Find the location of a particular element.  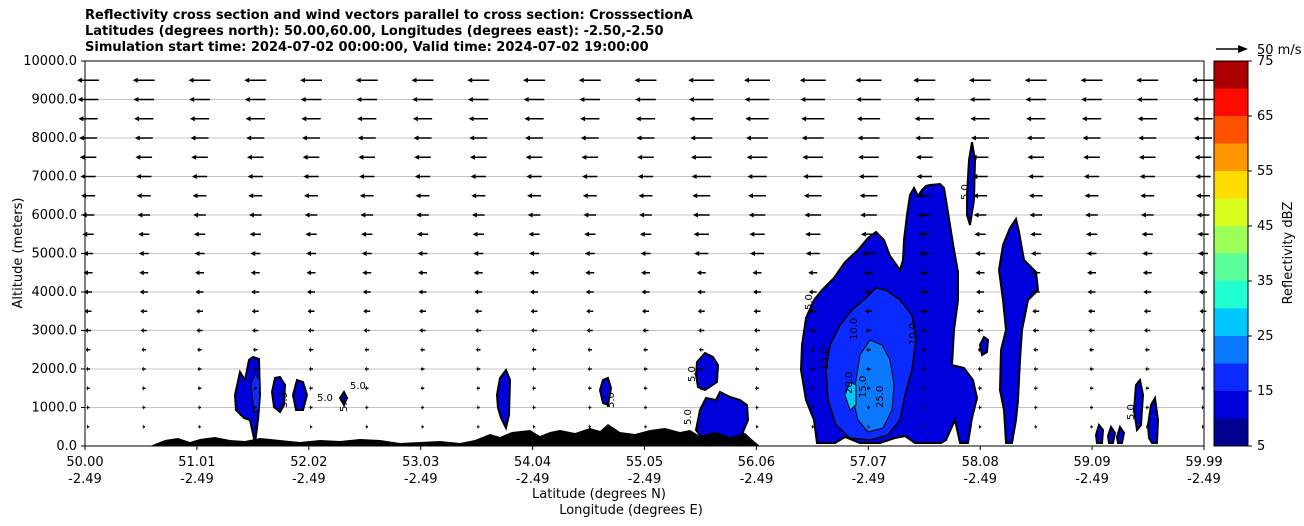

x-tick-label-lat: 50.00 is located at coordinates (84, 462).